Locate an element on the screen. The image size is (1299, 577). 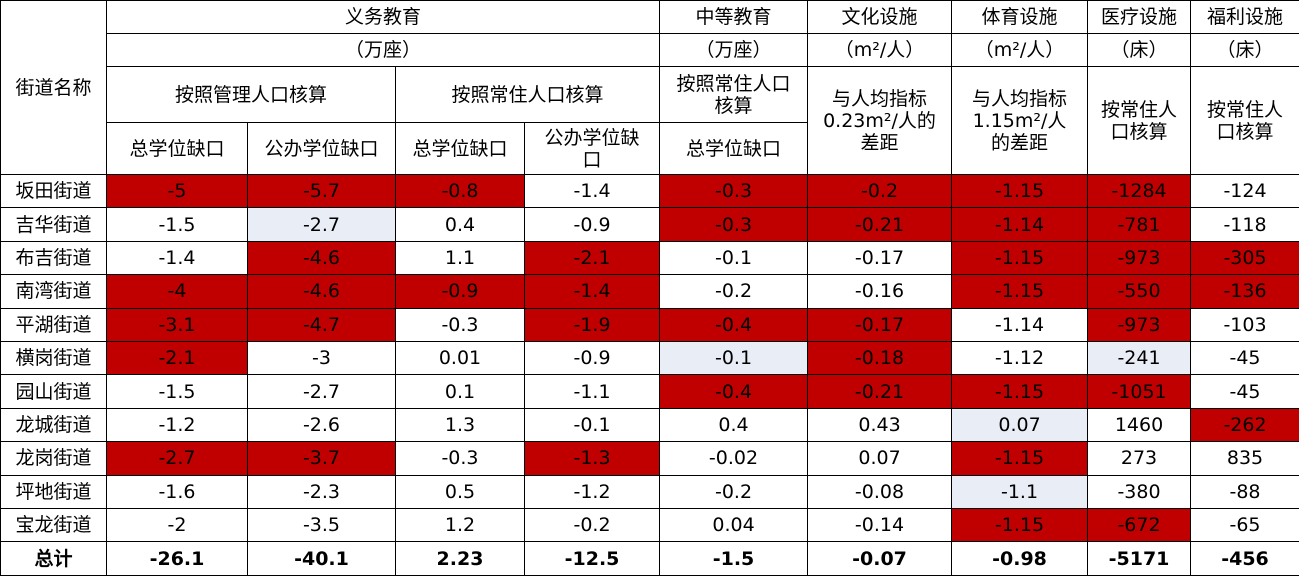
table-cell: -0.16 is located at coordinates (880, 291).